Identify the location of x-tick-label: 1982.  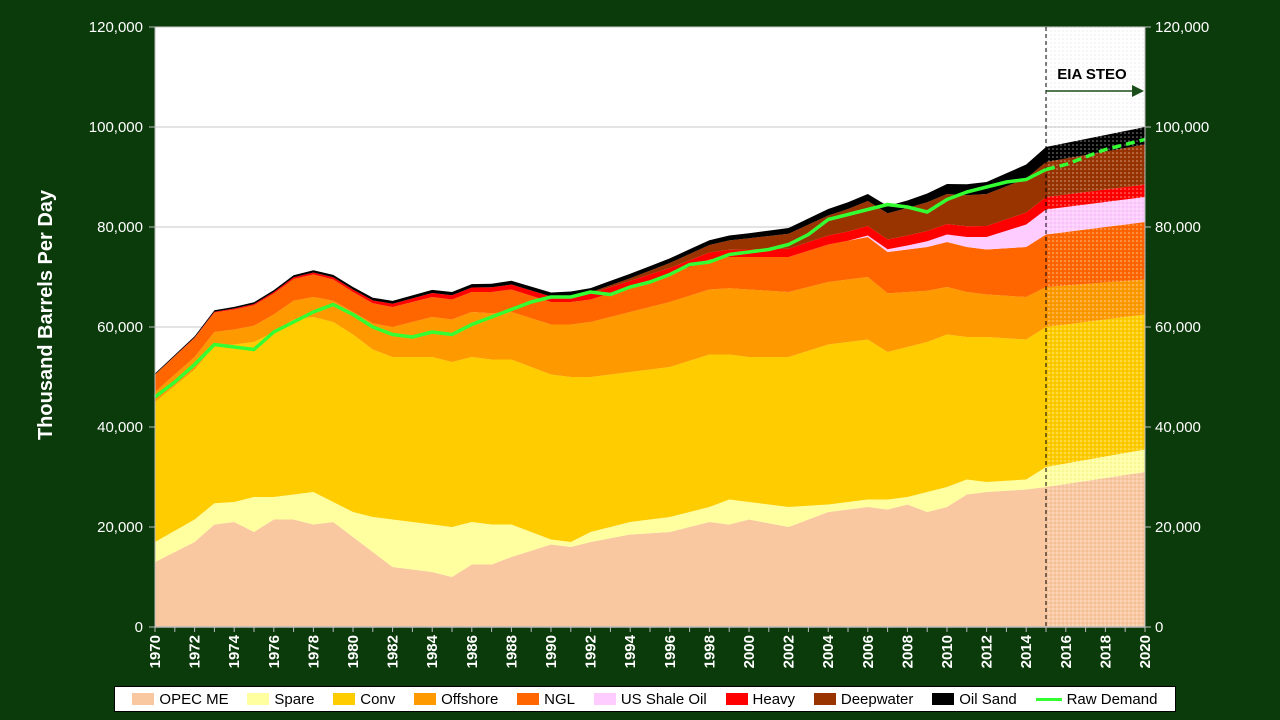
(393, 651).